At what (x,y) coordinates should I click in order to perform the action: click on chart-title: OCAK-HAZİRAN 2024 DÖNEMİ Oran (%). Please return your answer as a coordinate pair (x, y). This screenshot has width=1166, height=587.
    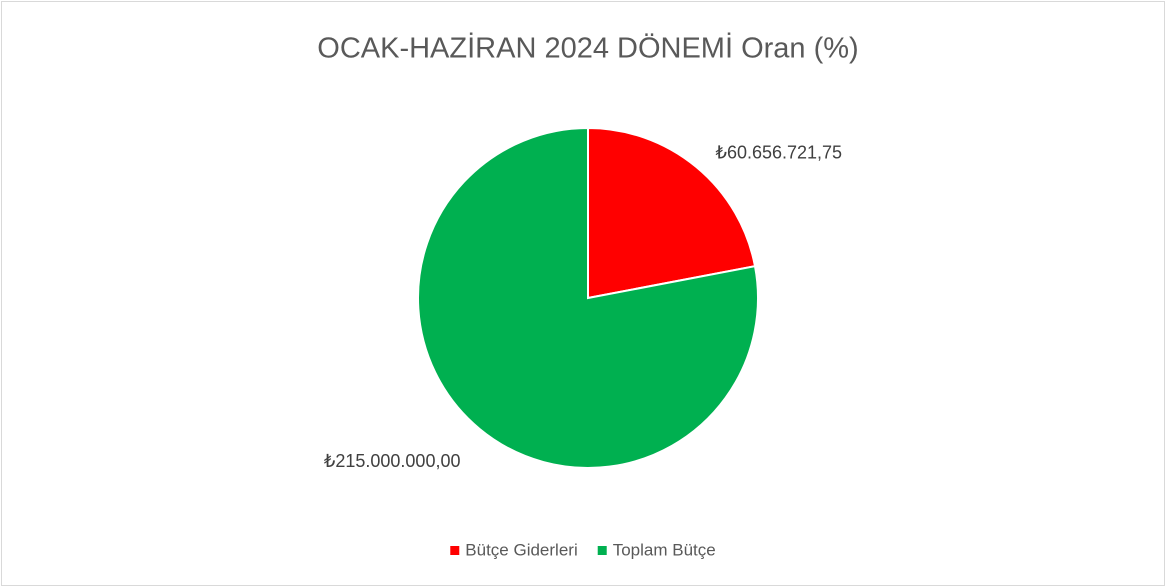
    Looking at the image, I should click on (587, 48).